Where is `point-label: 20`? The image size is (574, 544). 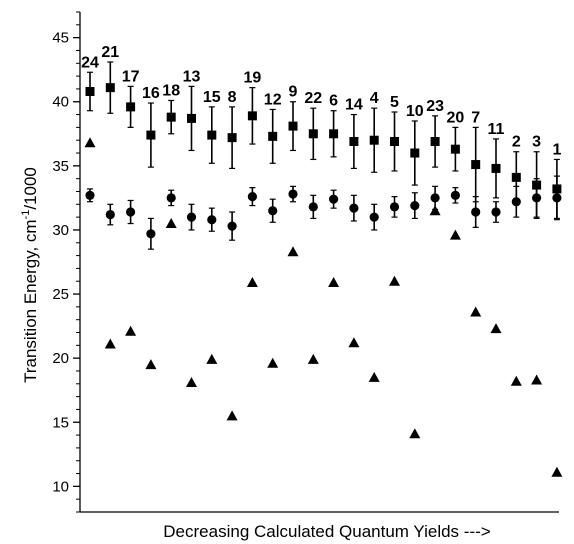 point-label: 20 is located at coordinates (456, 117).